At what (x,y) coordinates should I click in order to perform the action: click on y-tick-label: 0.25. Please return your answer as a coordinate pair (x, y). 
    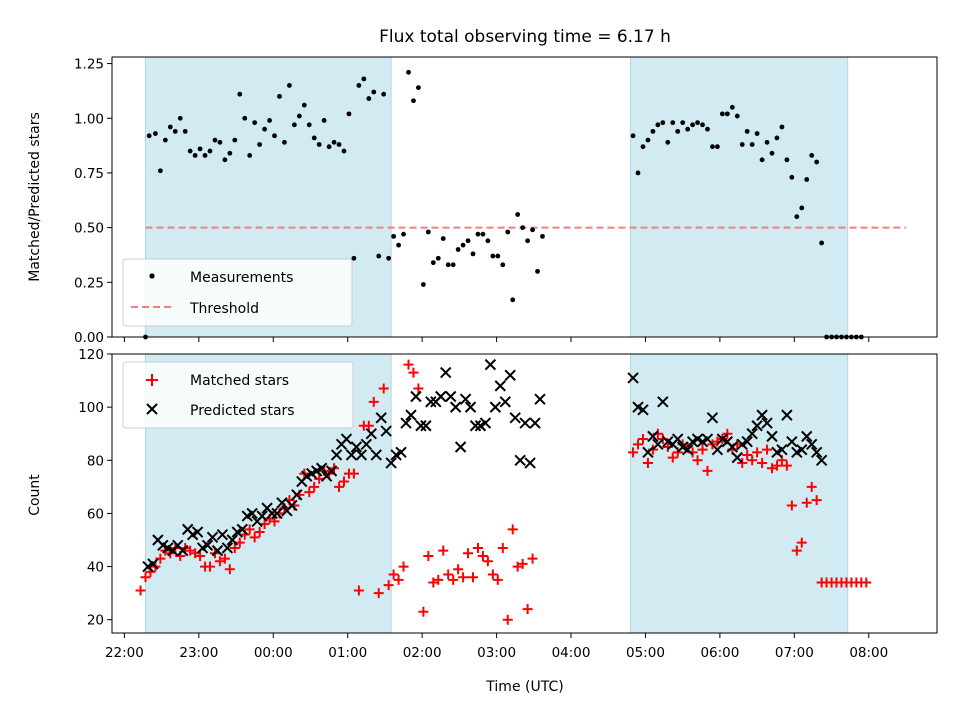
    Looking at the image, I should click on (89, 283).